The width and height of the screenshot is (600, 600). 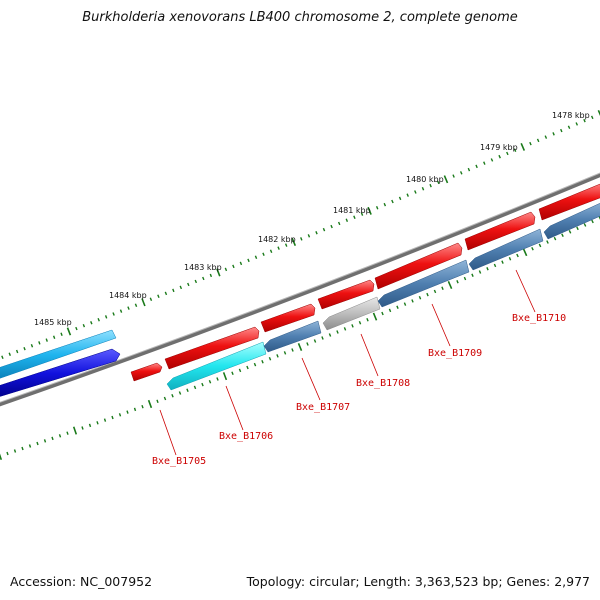 I want to click on gene-arrow-bxe-b1709, so click(x=423, y=283).